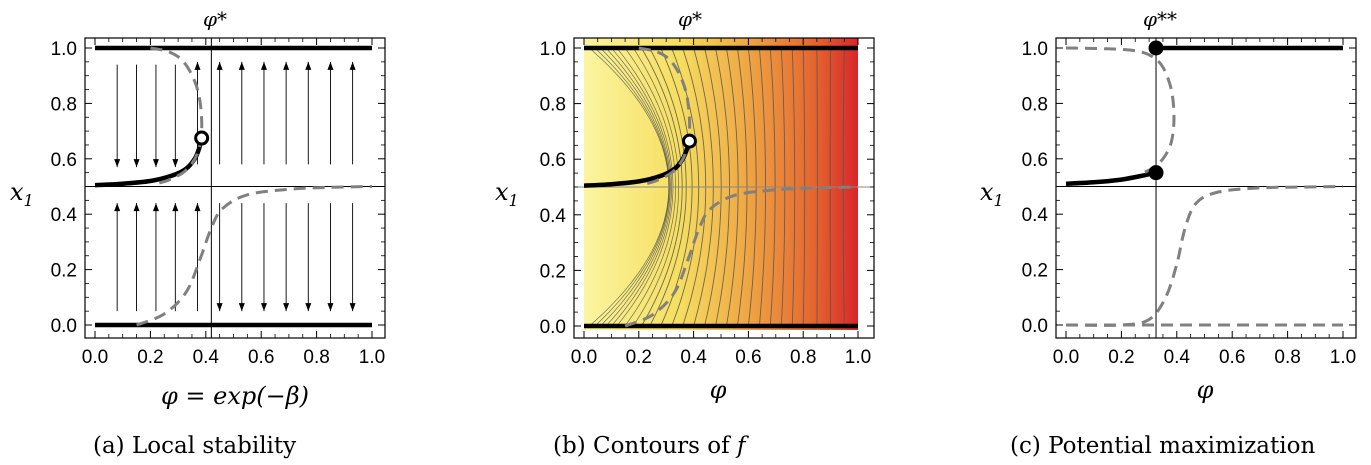 The width and height of the screenshot is (1371, 465). Describe the element at coordinates (1162, 446) in the screenshot. I see `caption-c: (c) Potential maximization` at that location.